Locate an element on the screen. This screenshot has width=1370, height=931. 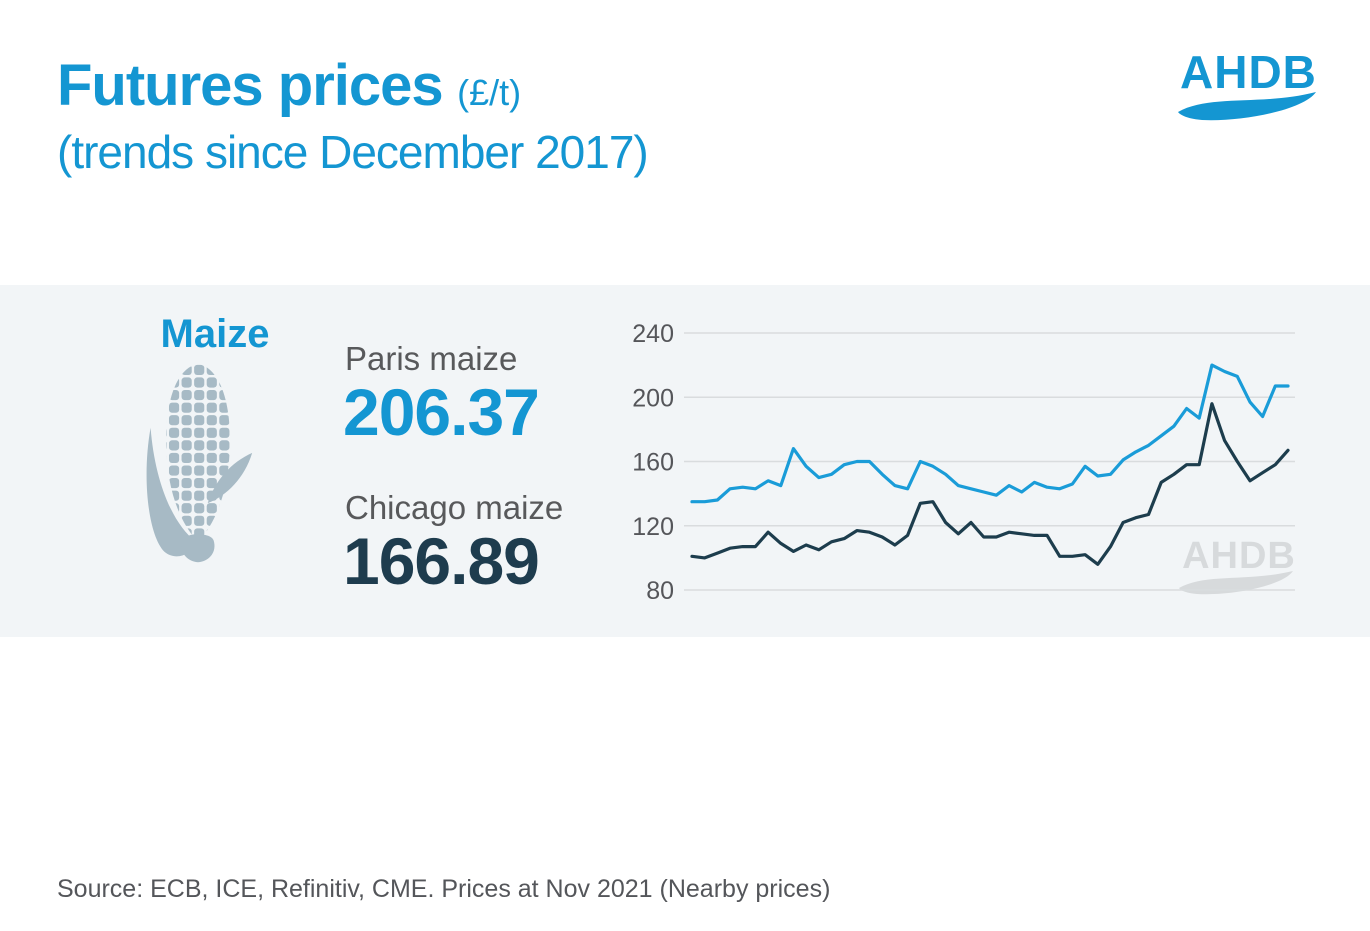
y-axis-tick-label: 240 is located at coordinates (653, 334).